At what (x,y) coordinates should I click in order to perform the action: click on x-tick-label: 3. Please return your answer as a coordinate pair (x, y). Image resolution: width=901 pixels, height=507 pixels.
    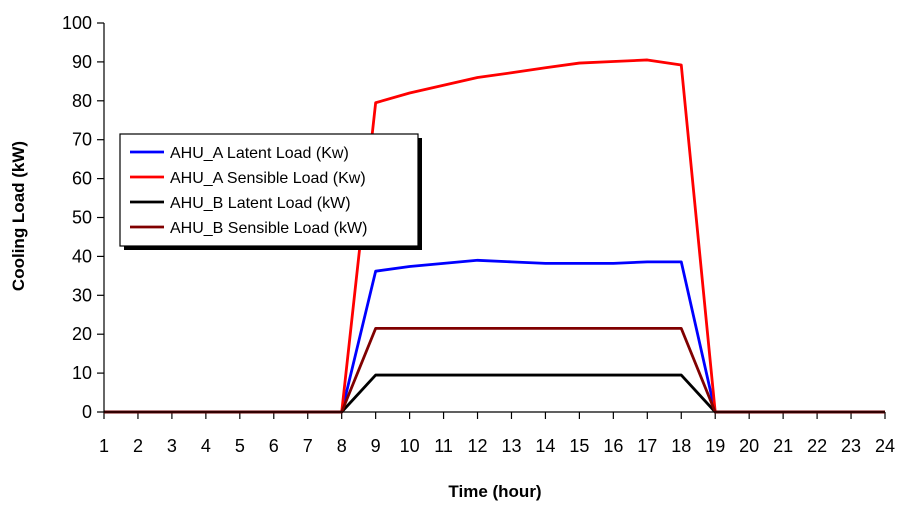
    Looking at the image, I should click on (172, 446).